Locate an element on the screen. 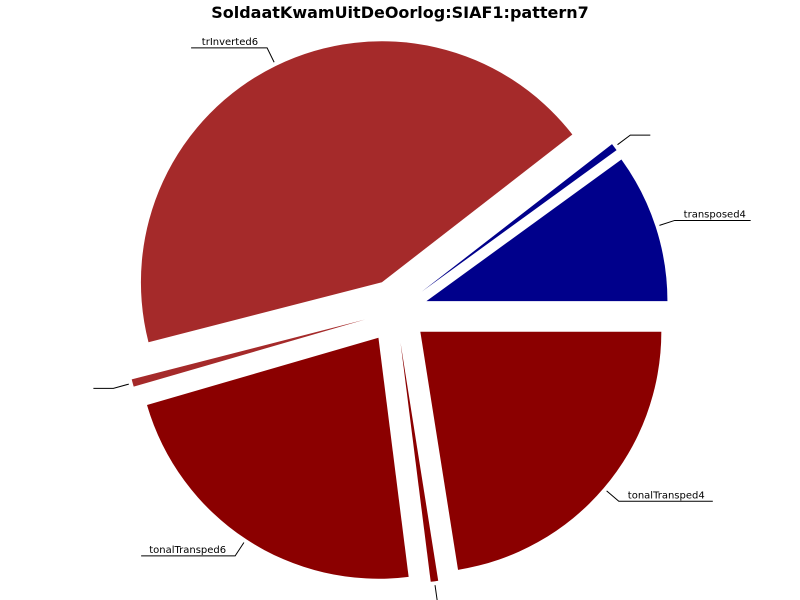 Image resolution: width=800 pixels, height=600 pixels. pie-slice-tonaltransped4 is located at coordinates (541, 450).